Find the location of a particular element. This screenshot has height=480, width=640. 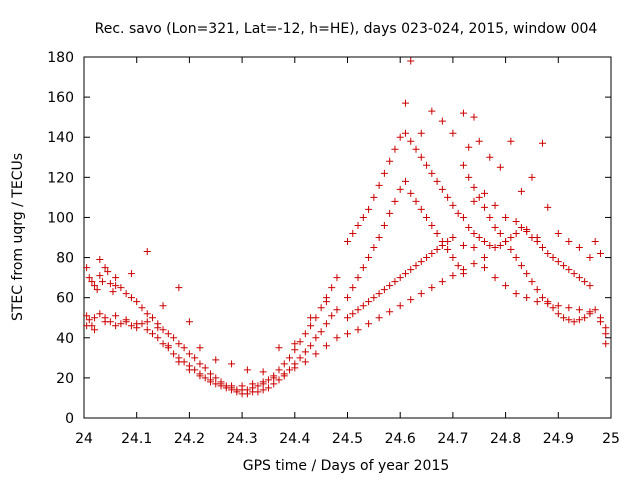

x-tick-label: 24.3 is located at coordinates (242, 439).